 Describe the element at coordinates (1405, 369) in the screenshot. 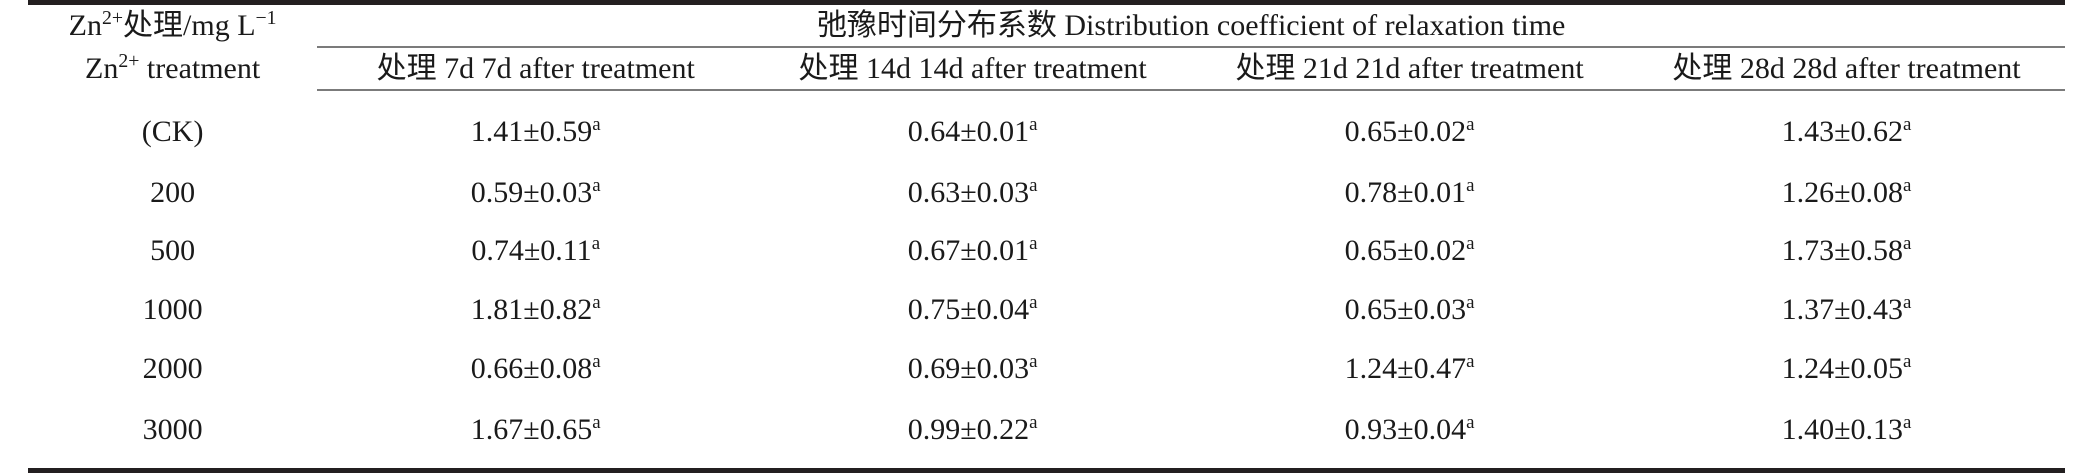

I see `value-text: 1.24±0.47` at that location.